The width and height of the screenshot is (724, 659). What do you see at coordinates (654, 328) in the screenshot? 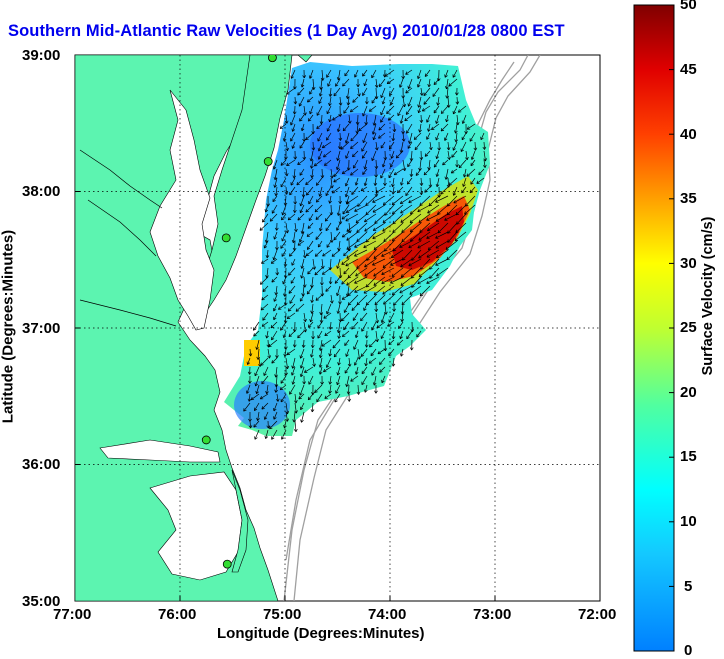
I see `colorbar` at bounding box center [654, 328].